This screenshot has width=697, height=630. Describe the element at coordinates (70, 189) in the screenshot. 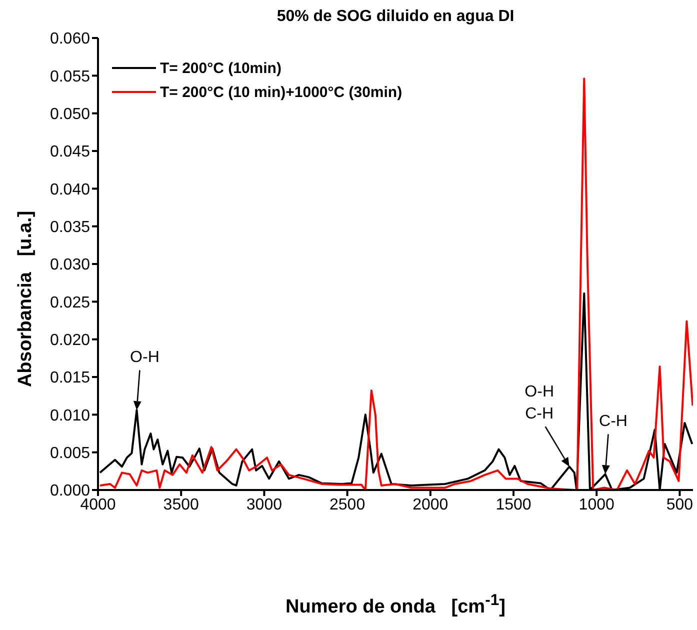

I see `y-tick-label: 0.040` at that location.